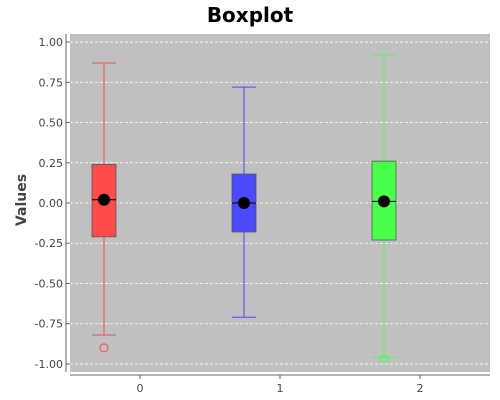 This screenshot has height=400, width=500. I want to click on y-axis-label: Values, so click(22, 200).